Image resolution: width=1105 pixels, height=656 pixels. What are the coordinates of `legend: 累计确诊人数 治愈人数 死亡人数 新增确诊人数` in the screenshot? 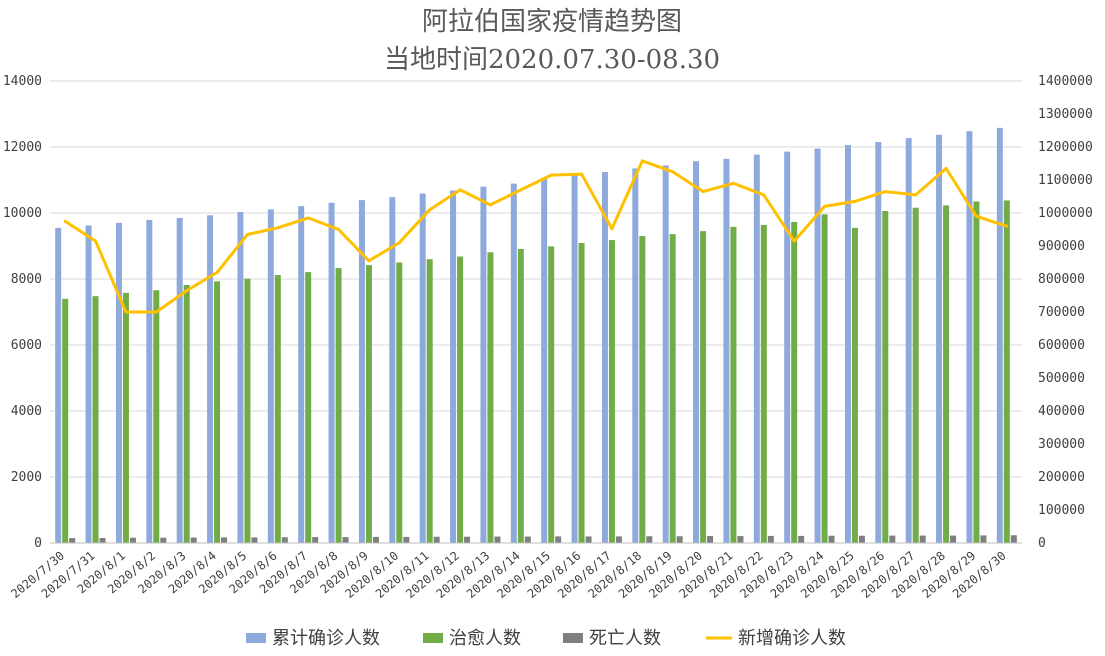 It's located at (546, 638).